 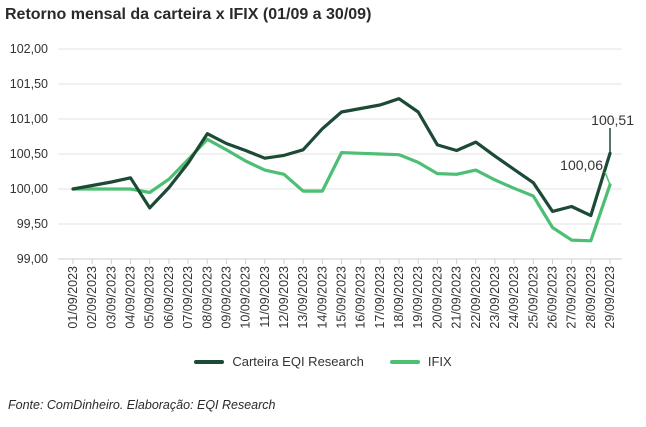 I want to click on legend-label-carteira: Carteira EQI Research, so click(x=298, y=361).